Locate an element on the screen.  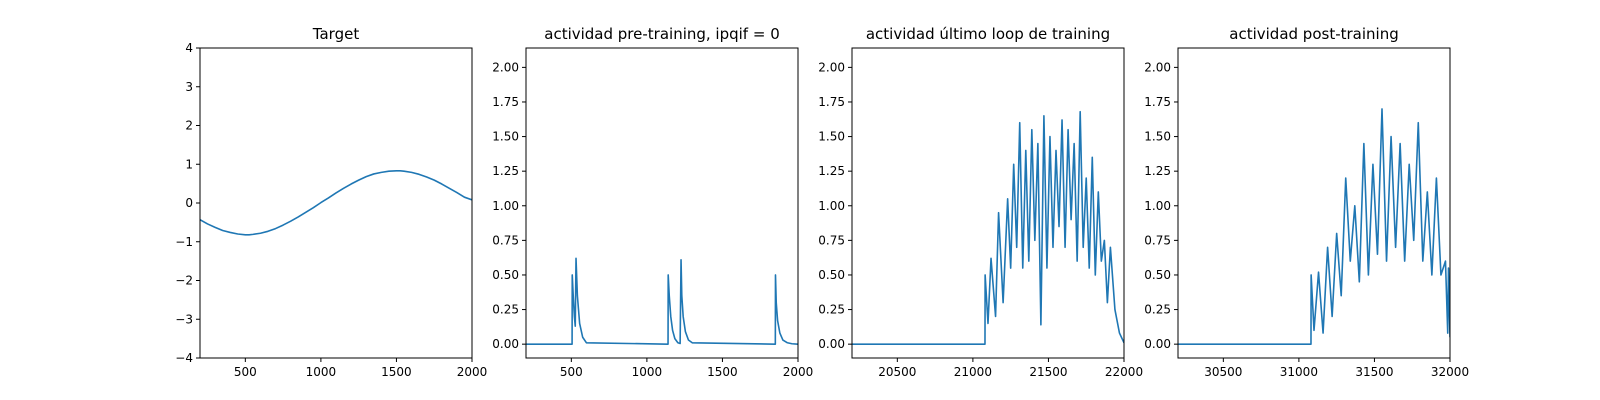
x-tick-label: 31000 is located at coordinates (1299, 372).